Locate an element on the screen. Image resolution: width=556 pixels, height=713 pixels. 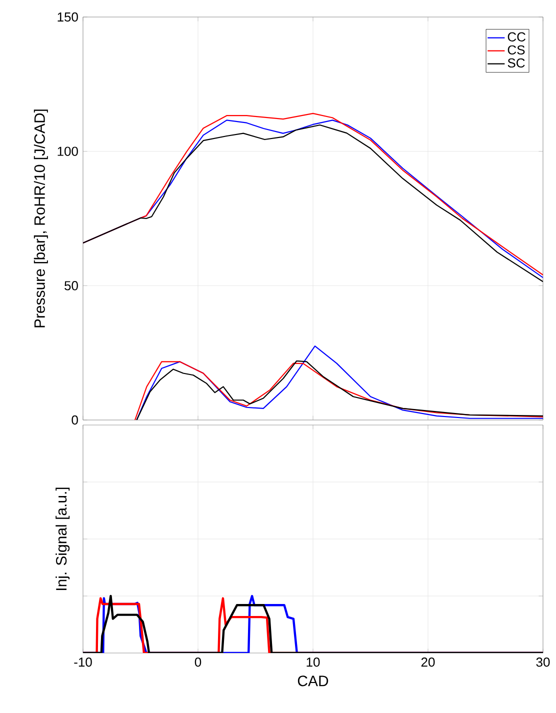
x-tick-label: 10 is located at coordinates (313, 662).